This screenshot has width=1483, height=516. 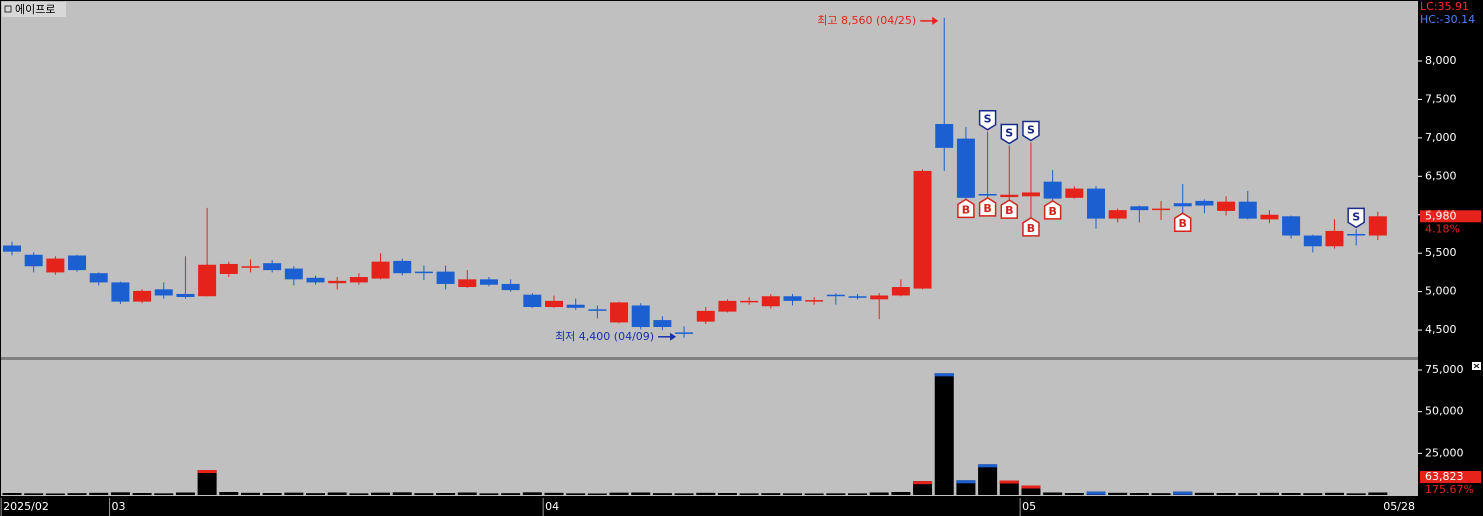 What do you see at coordinates (1441, 329) in the screenshot?
I see `y-tick-label: 4,500` at bounding box center [1441, 329].